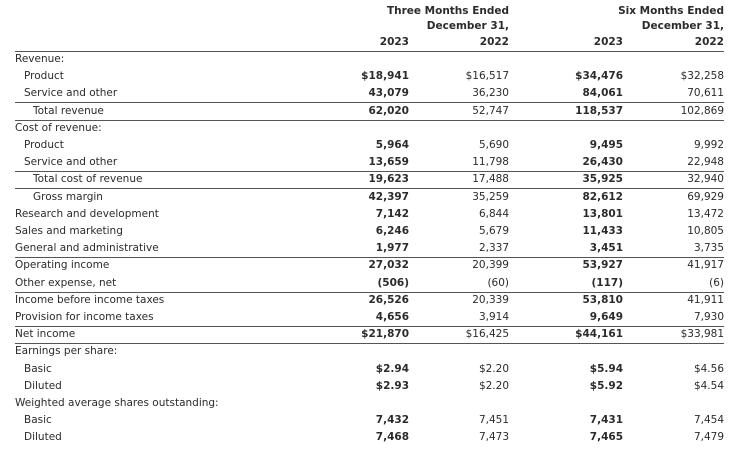 The height and width of the screenshot is (453, 740). What do you see at coordinates (708, 368) in the screenshot?
I see `cell-value: $4.56` at bounding box center [708, 368].